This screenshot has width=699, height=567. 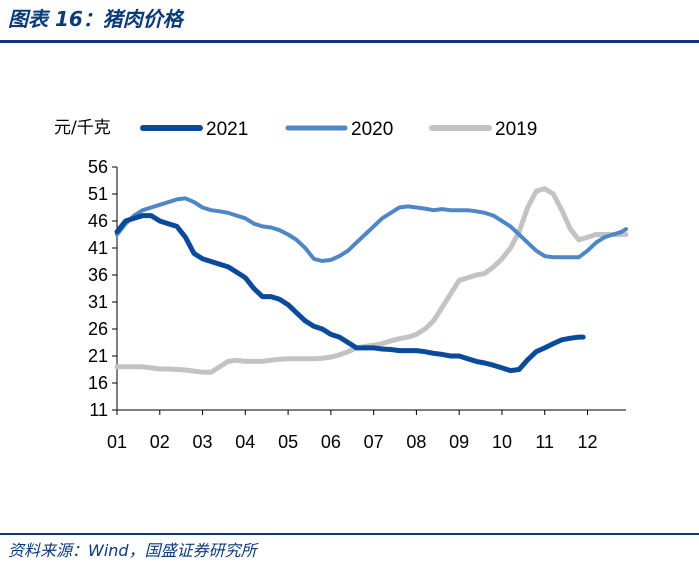 What do you see at coordinates (98, 248) in the screenshot?
I see `y-tick-label: 41` at bounding box center [98, 248].